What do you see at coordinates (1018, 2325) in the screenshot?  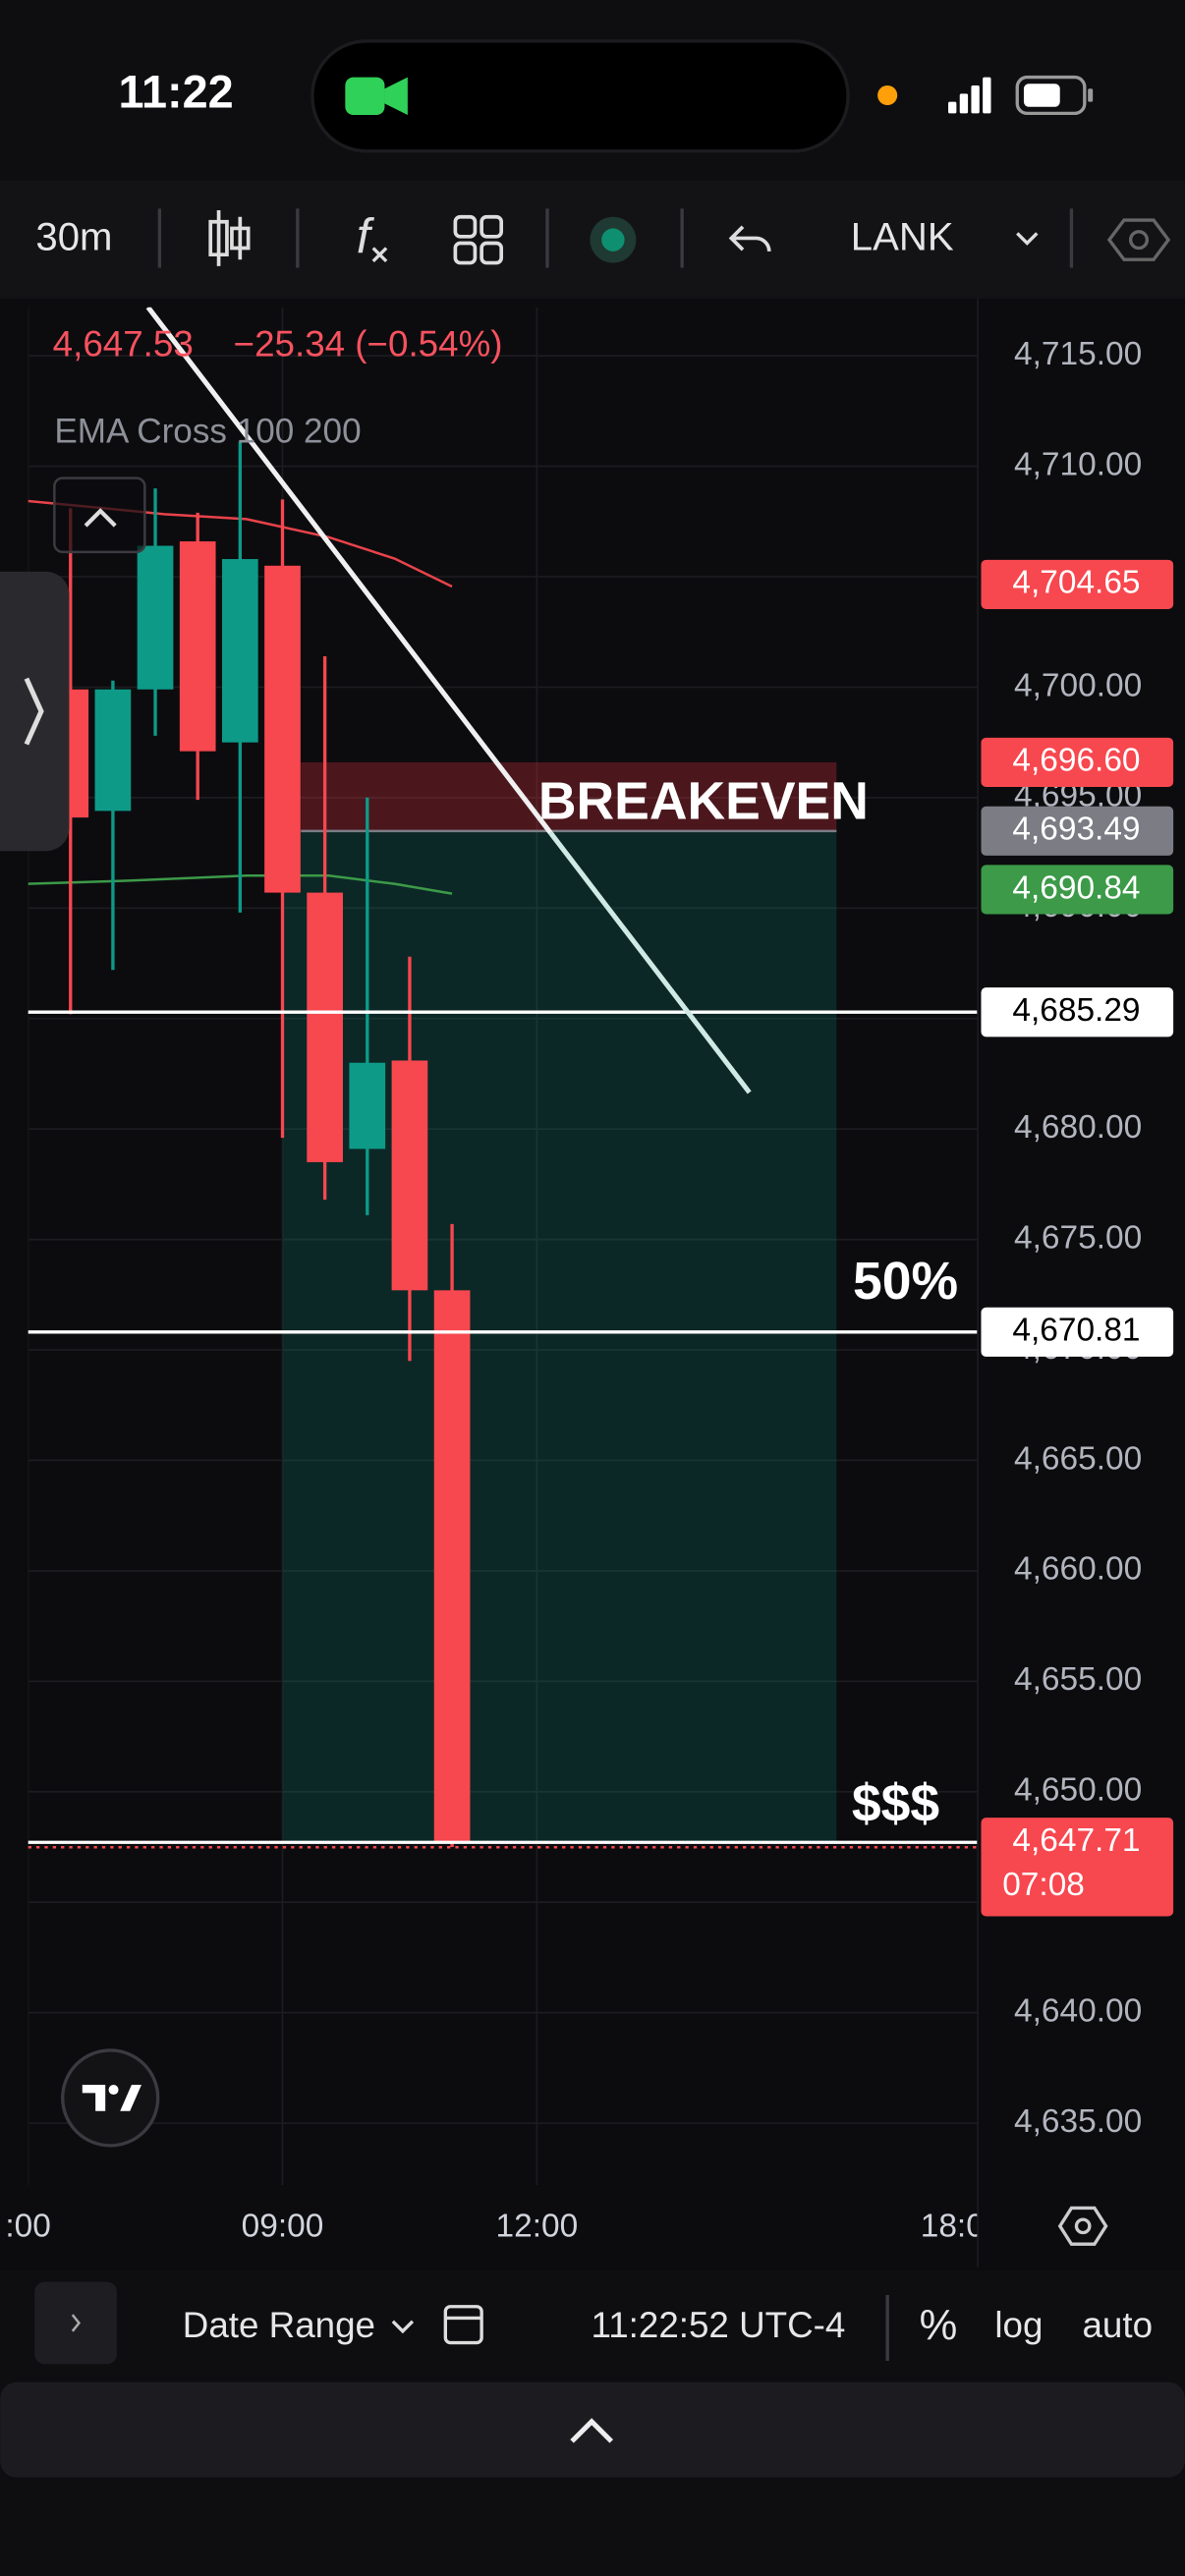 I see `log-toggle: log` at bounding box center [1018, 2325].